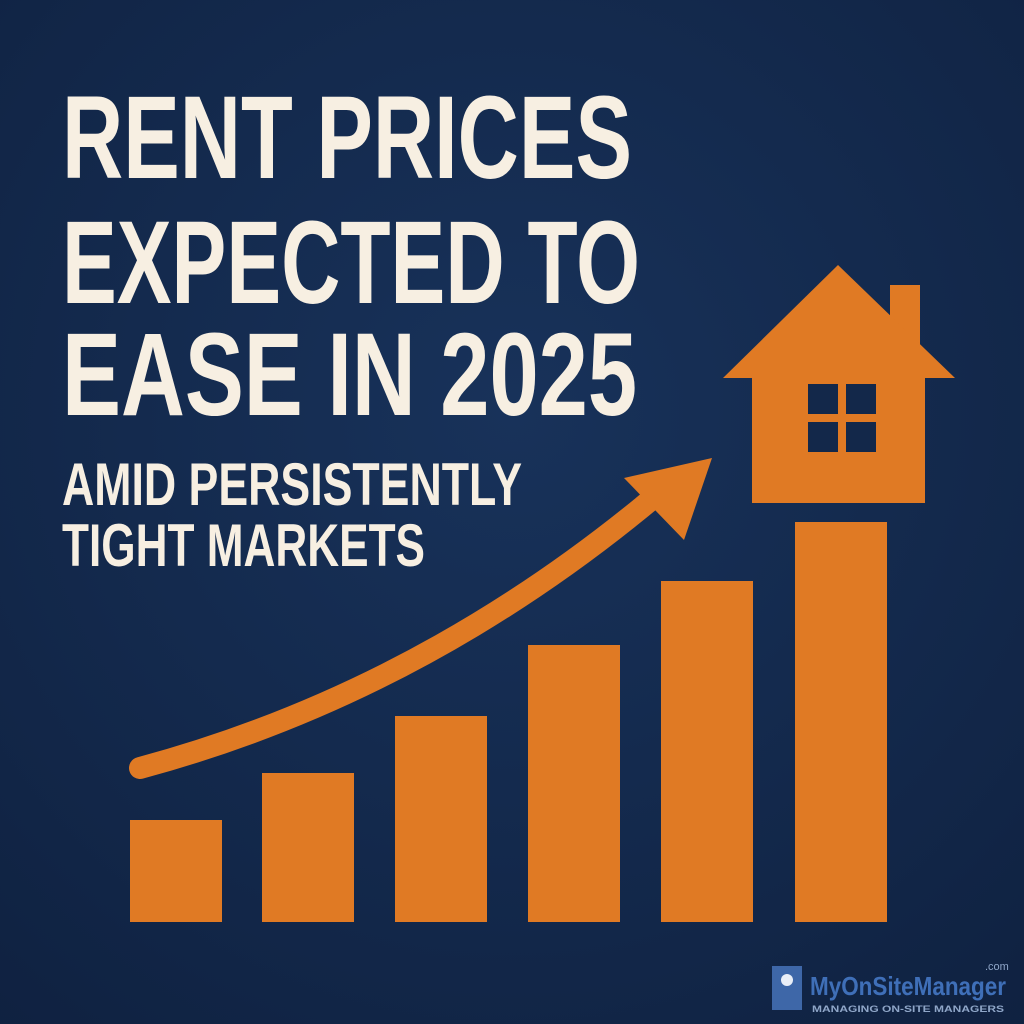 This screenshot has height=1024, width=1024. Describe the element at coordinates (787, 988) in the screenshot. I see `logo-icon` at that location.